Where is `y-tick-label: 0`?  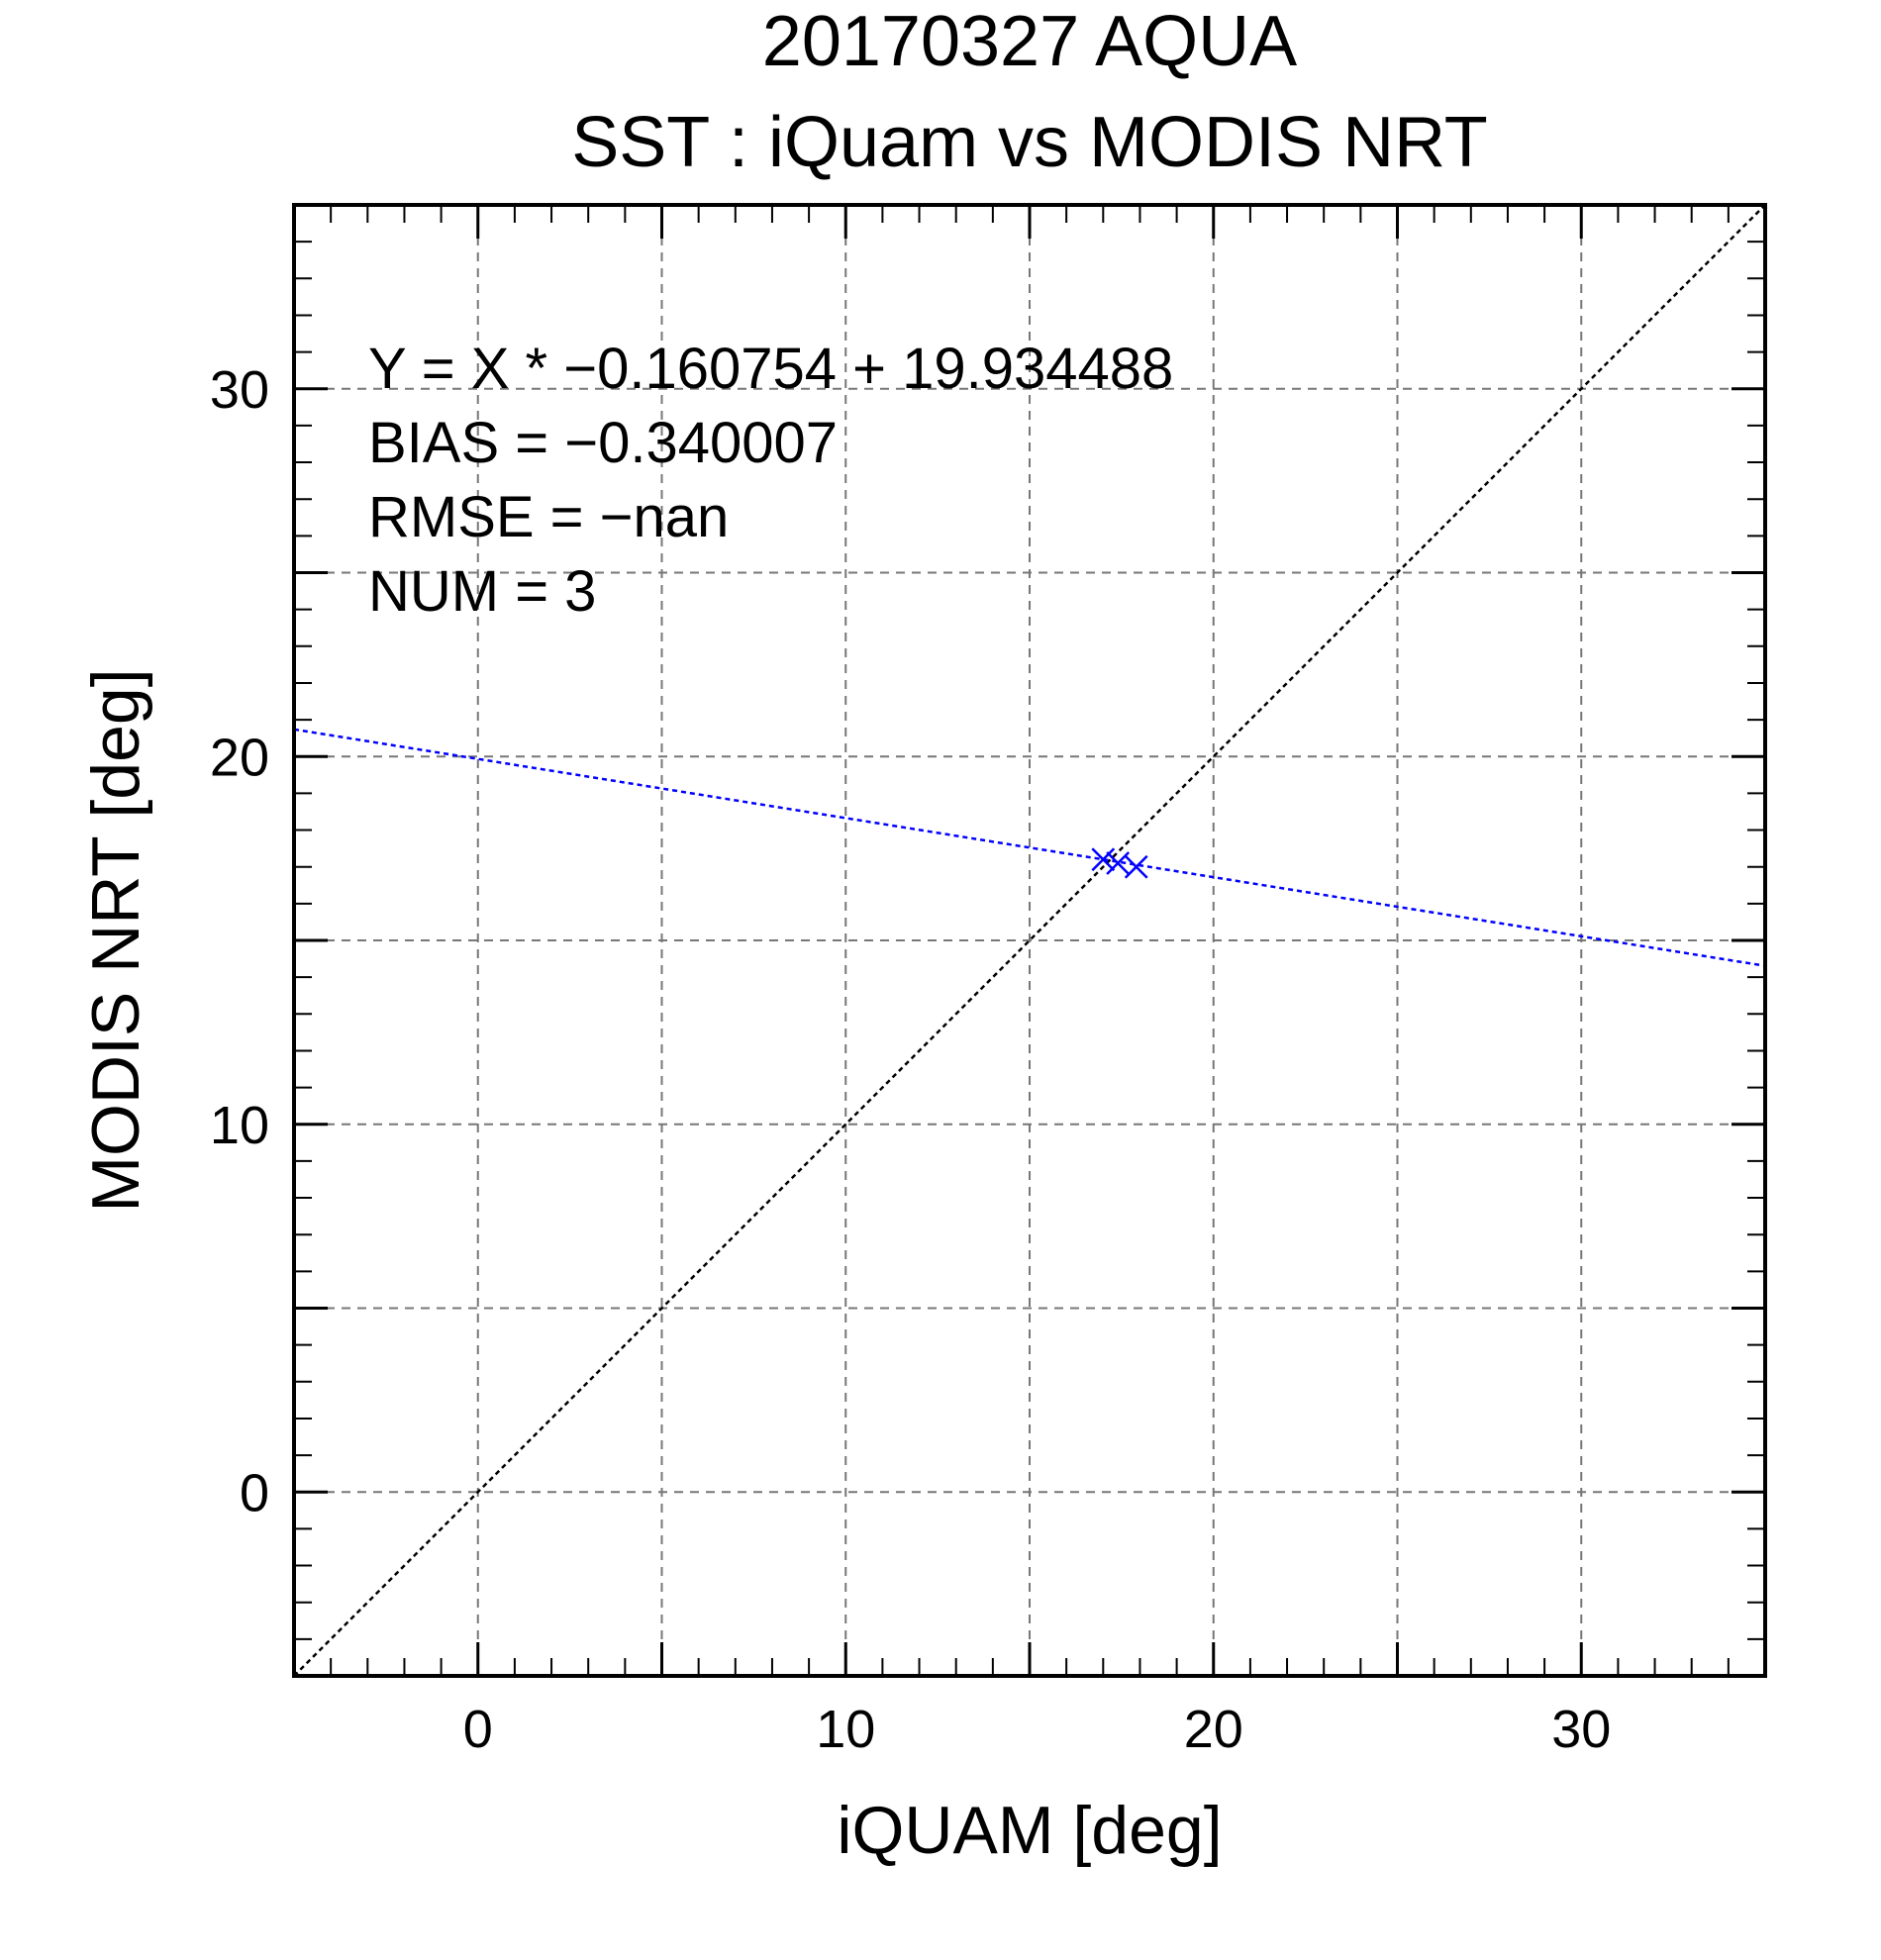
y-tick-label: 0 is located at coordinates (255, 1492).